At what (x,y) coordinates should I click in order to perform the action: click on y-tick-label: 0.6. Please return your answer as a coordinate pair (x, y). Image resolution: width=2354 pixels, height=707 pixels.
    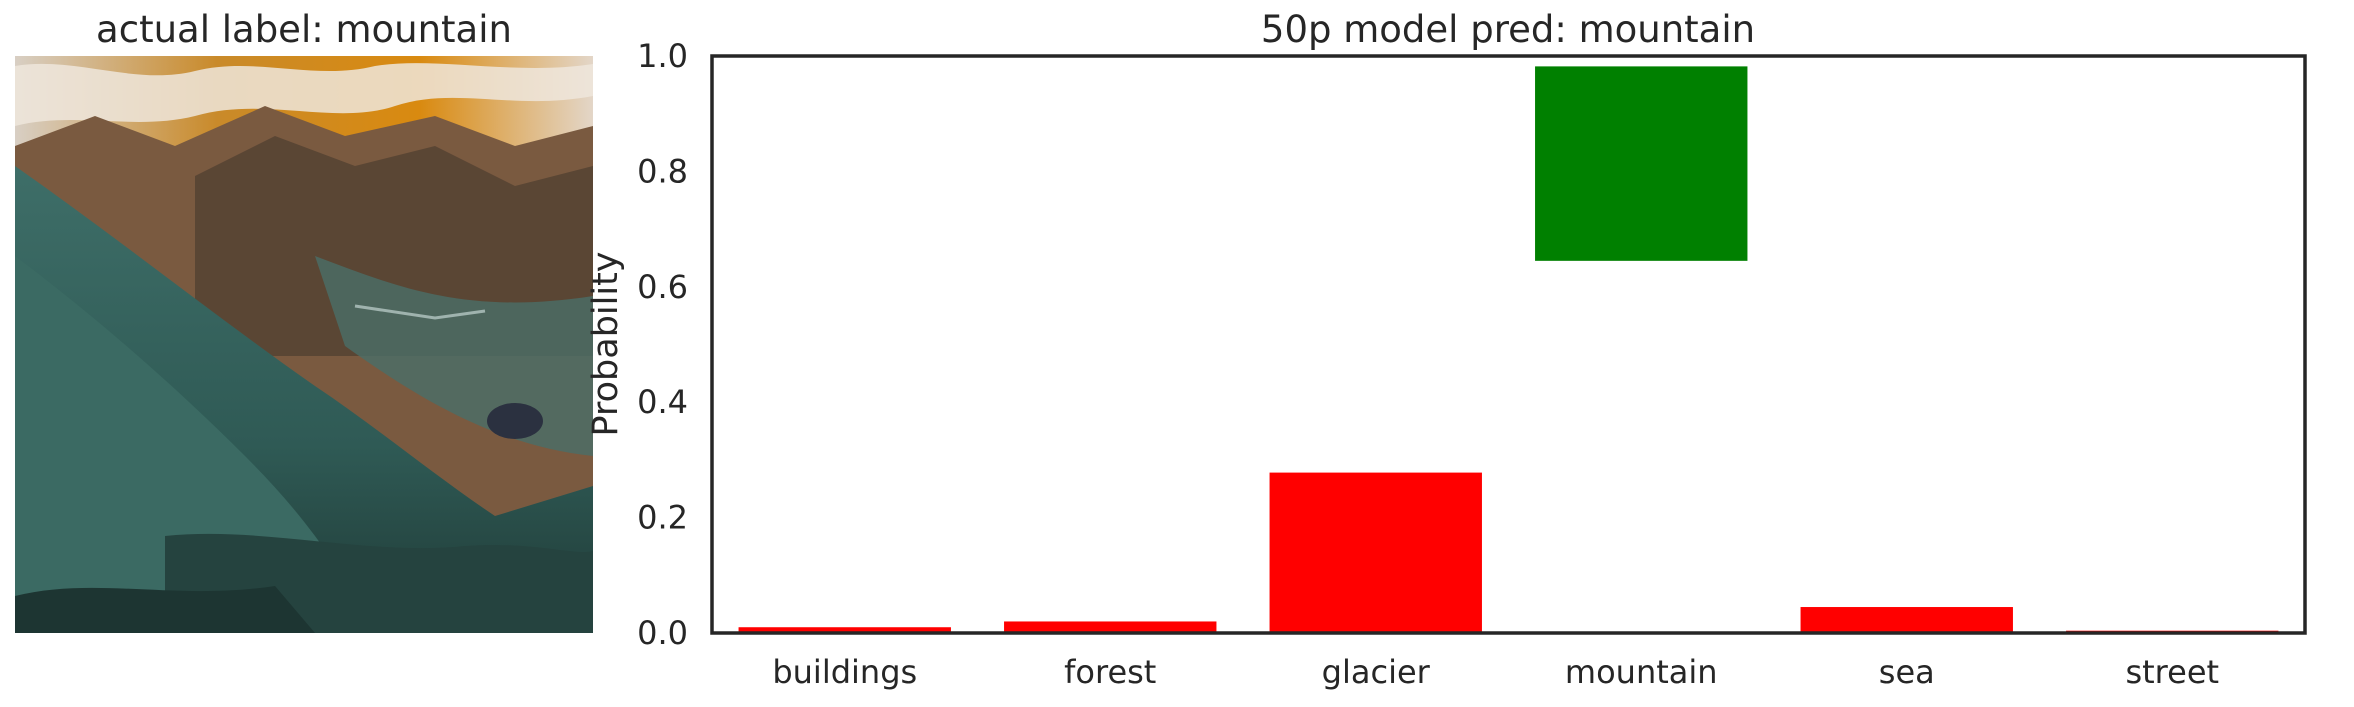
    Looking at the image, I should click on (662, 287).